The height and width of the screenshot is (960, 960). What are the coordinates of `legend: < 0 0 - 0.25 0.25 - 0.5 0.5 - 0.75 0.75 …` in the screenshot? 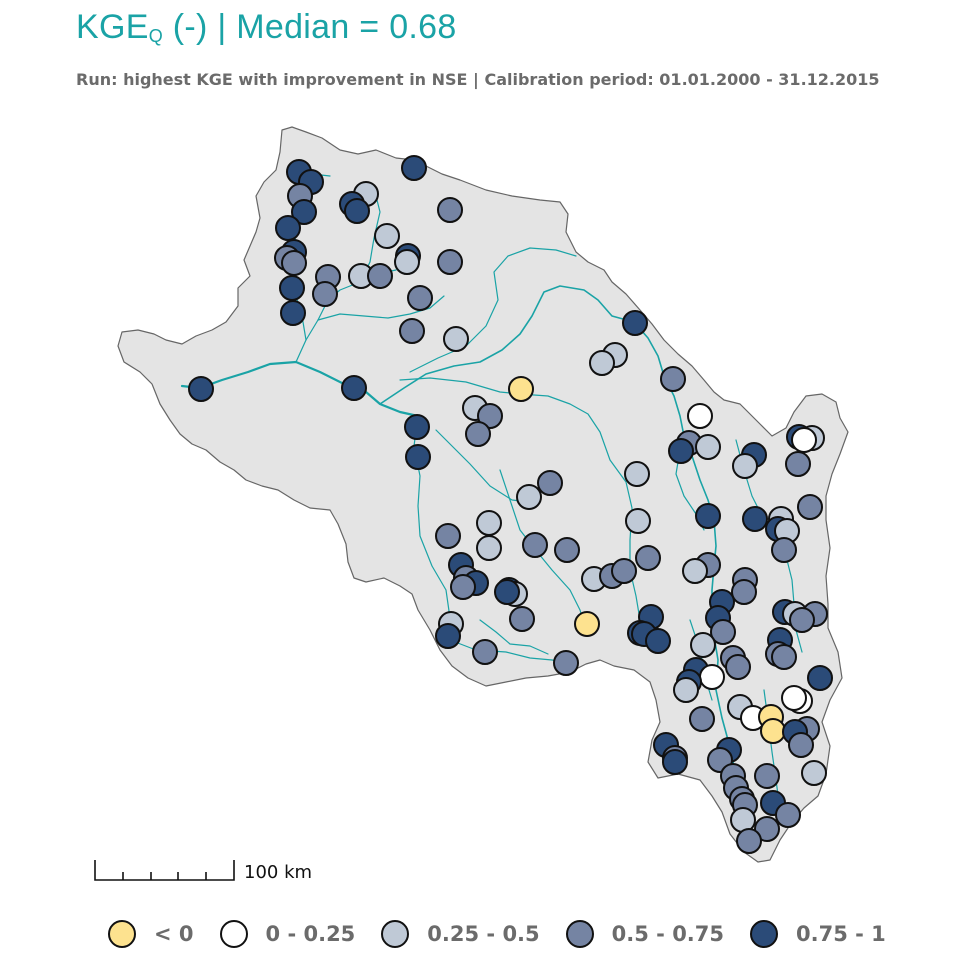 It's located at (510, 934).